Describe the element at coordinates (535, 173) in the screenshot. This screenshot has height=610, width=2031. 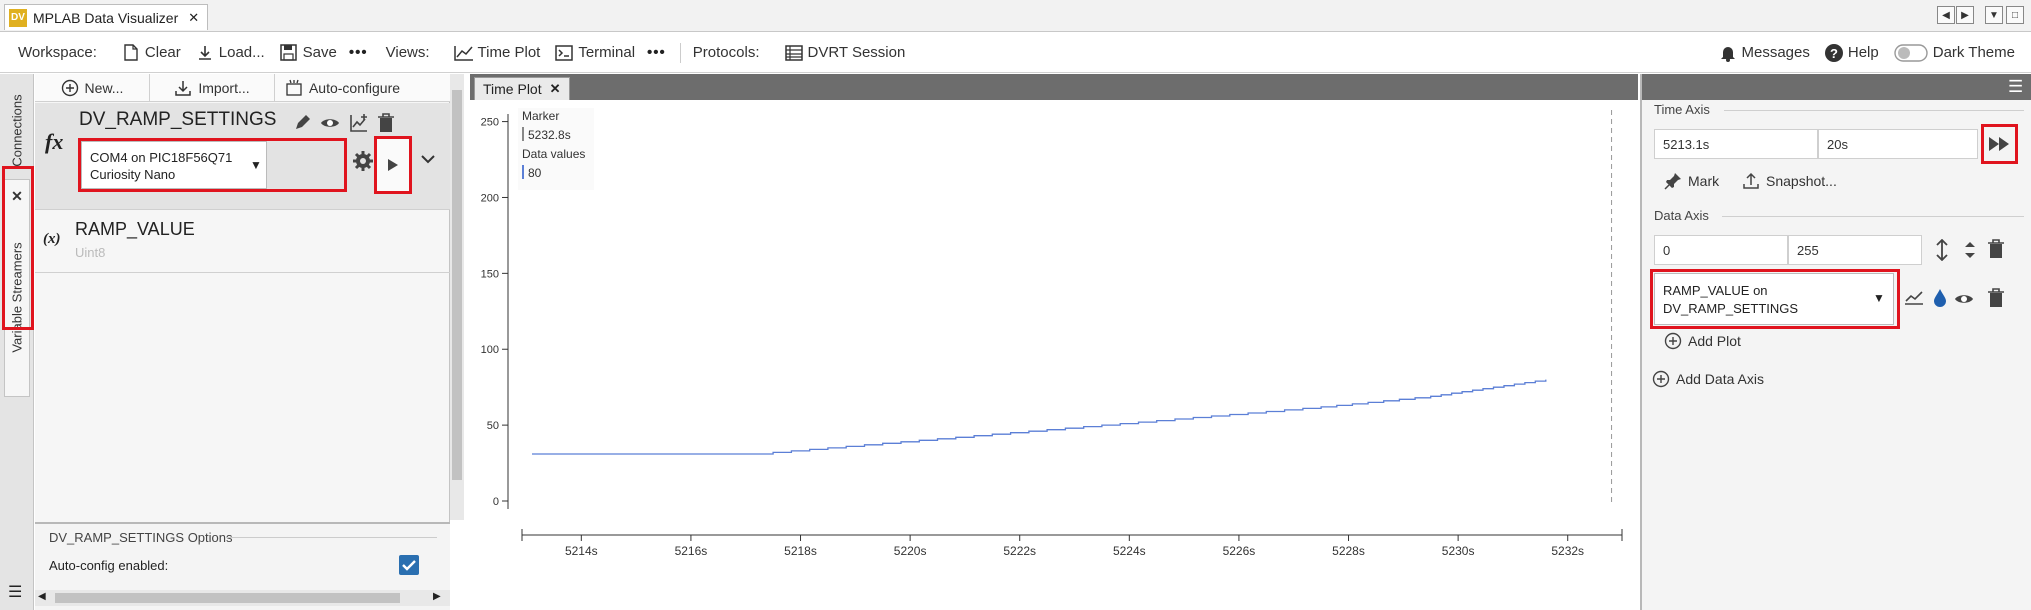
I see `data-value: 80` at that location.